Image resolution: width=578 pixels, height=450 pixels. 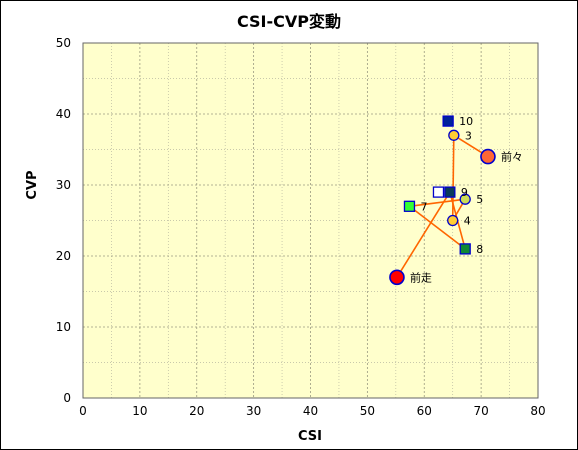 What do you see at coordinates (63, 327) in the screenshot?
I see `y-tick-label: 10` at bounding box center [63, 327].